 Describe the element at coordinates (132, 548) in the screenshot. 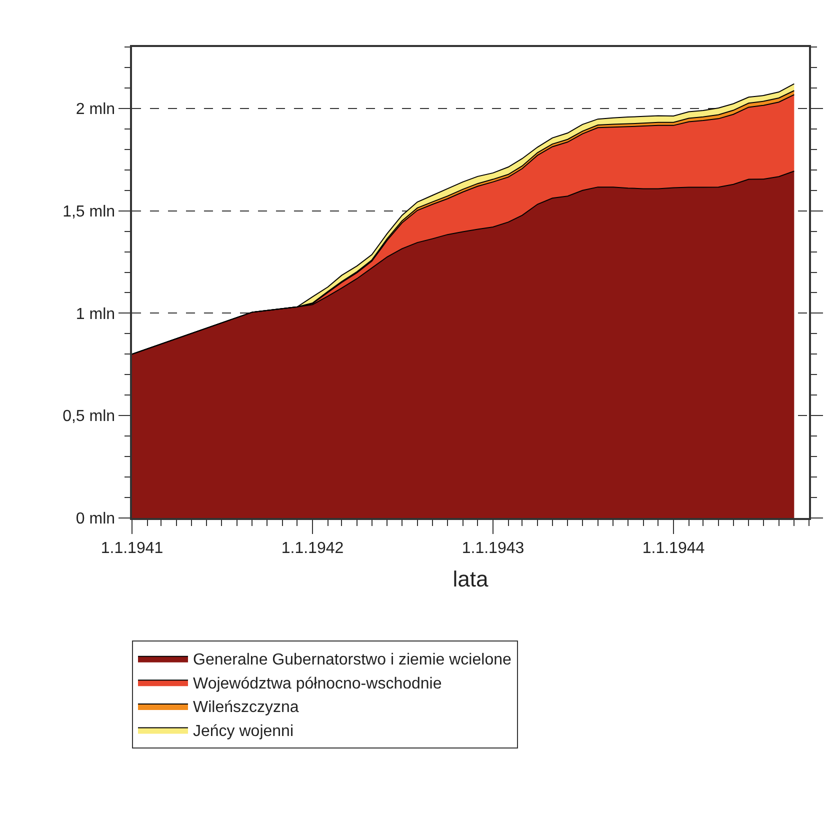

I see `x-tick-label: 1.1.1941` at that location.